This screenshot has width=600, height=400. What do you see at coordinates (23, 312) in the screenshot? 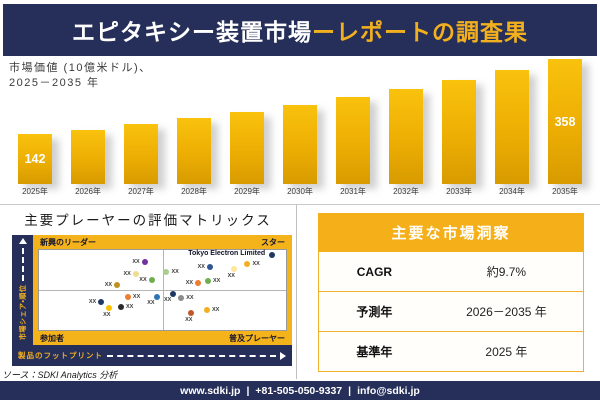
I see `y-axis-label: 市場シェア・順位` at bounding box center [23, 312].